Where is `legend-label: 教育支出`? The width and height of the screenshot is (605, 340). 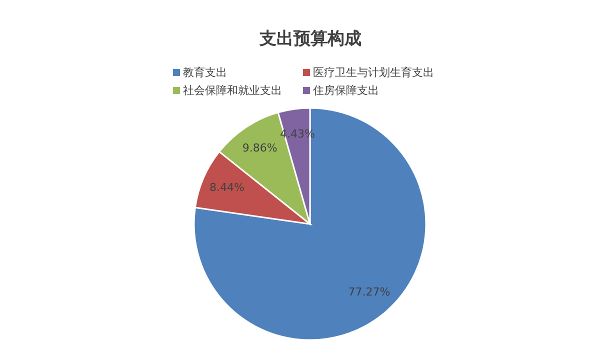
legend-label: 教育支出 is located at coordinates (205, 72).